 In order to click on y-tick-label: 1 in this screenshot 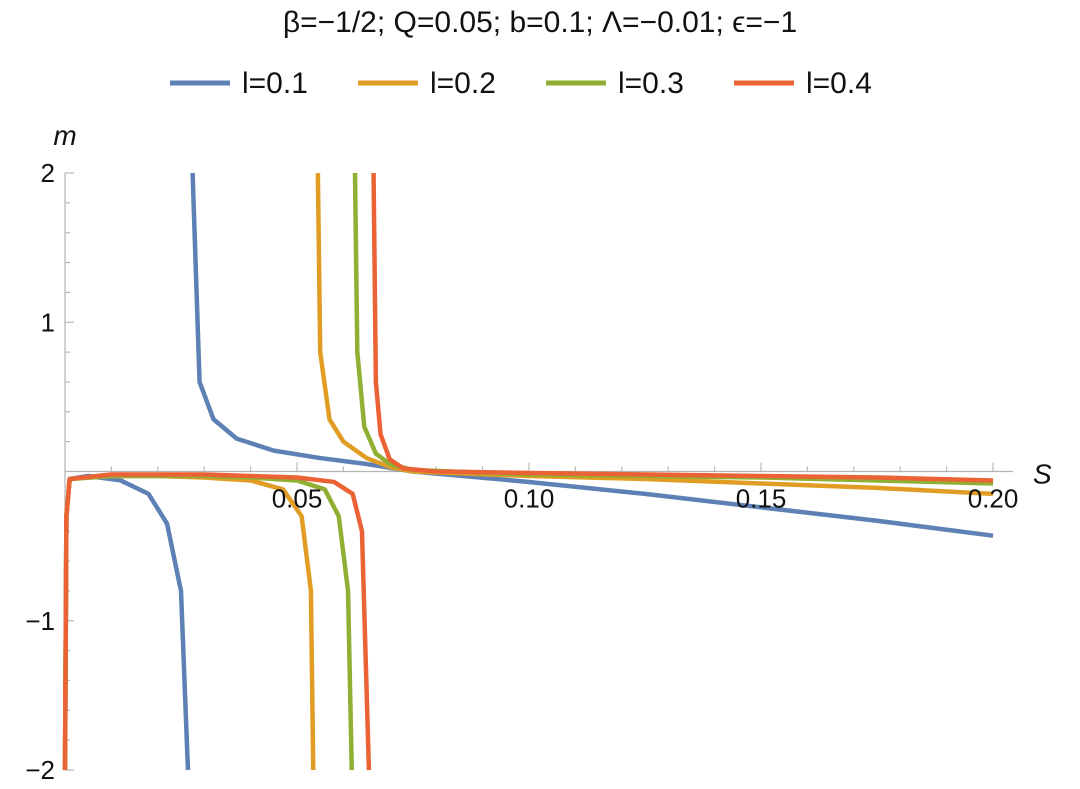, I will do `click(48, 322)`.